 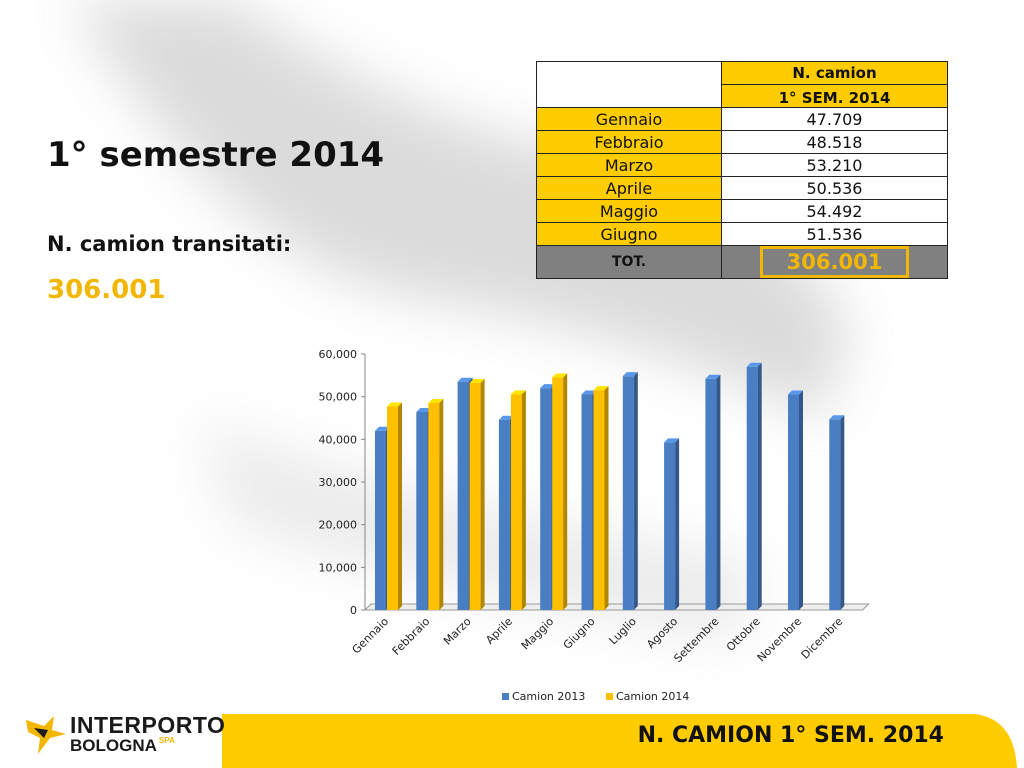 I want to click on month-cell: Gennaio, so click(x=629, y=119).